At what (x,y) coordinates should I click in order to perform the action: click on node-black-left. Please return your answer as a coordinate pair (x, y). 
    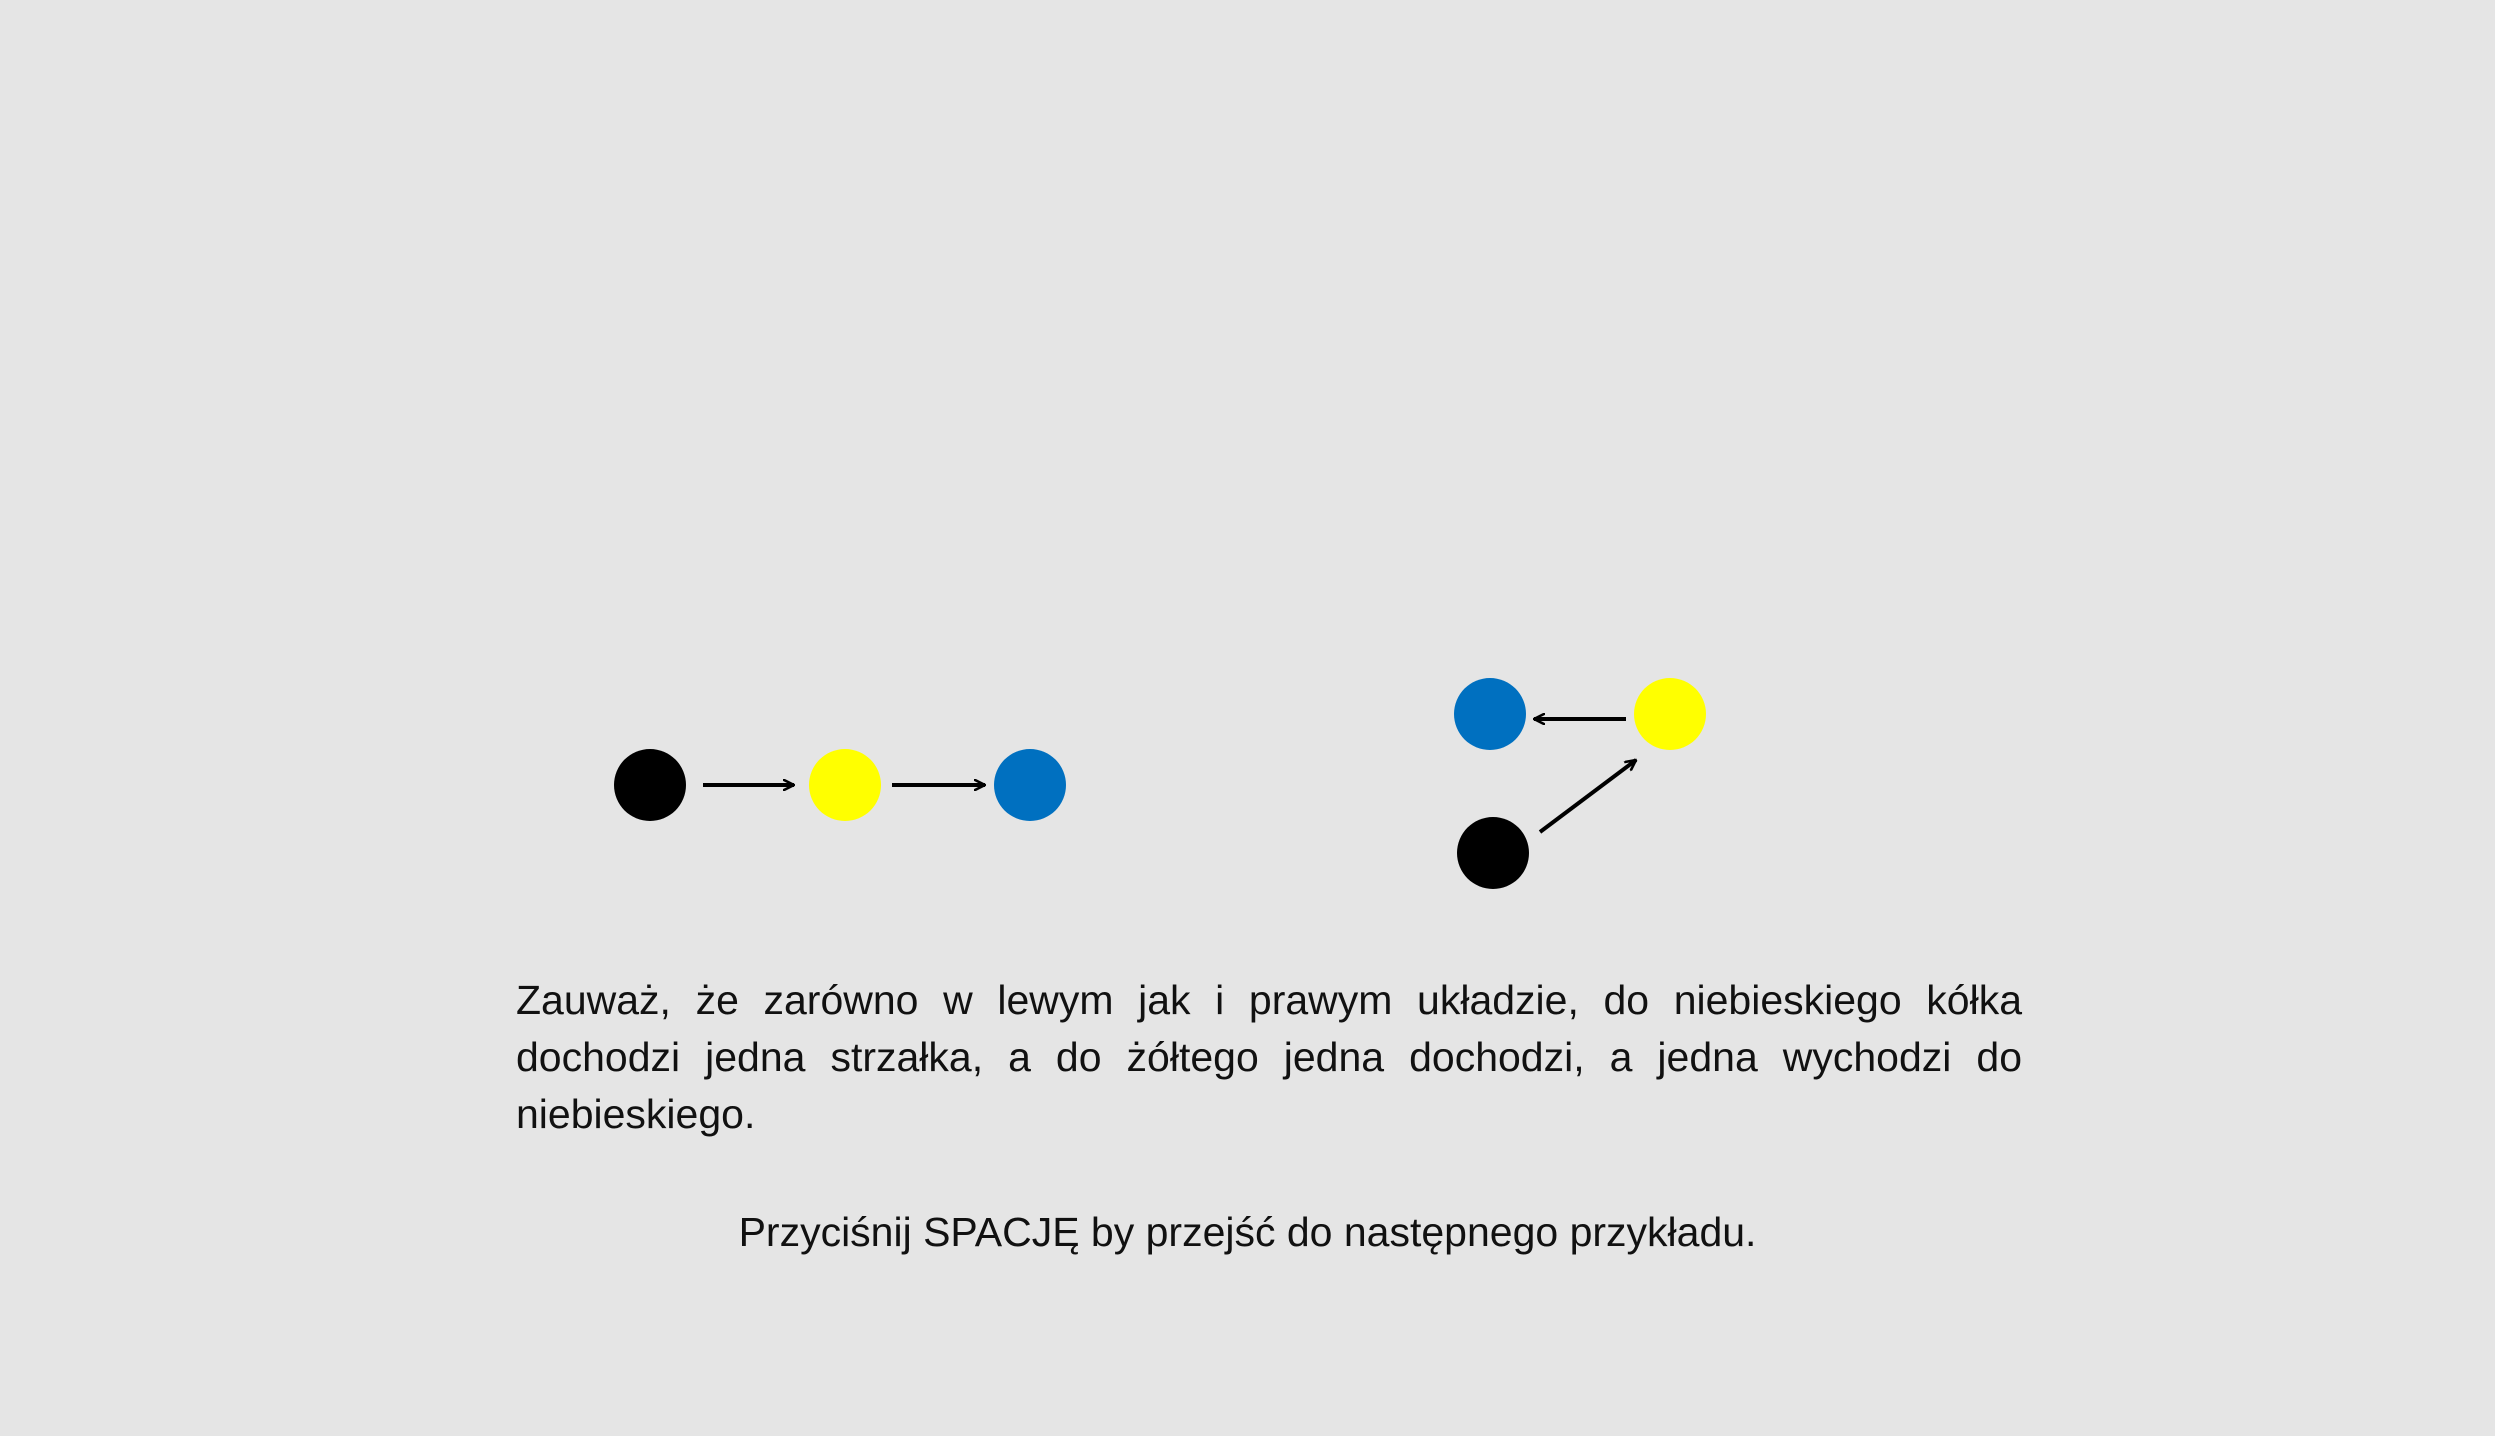
    Looking at the image, I should click on (650, 785).